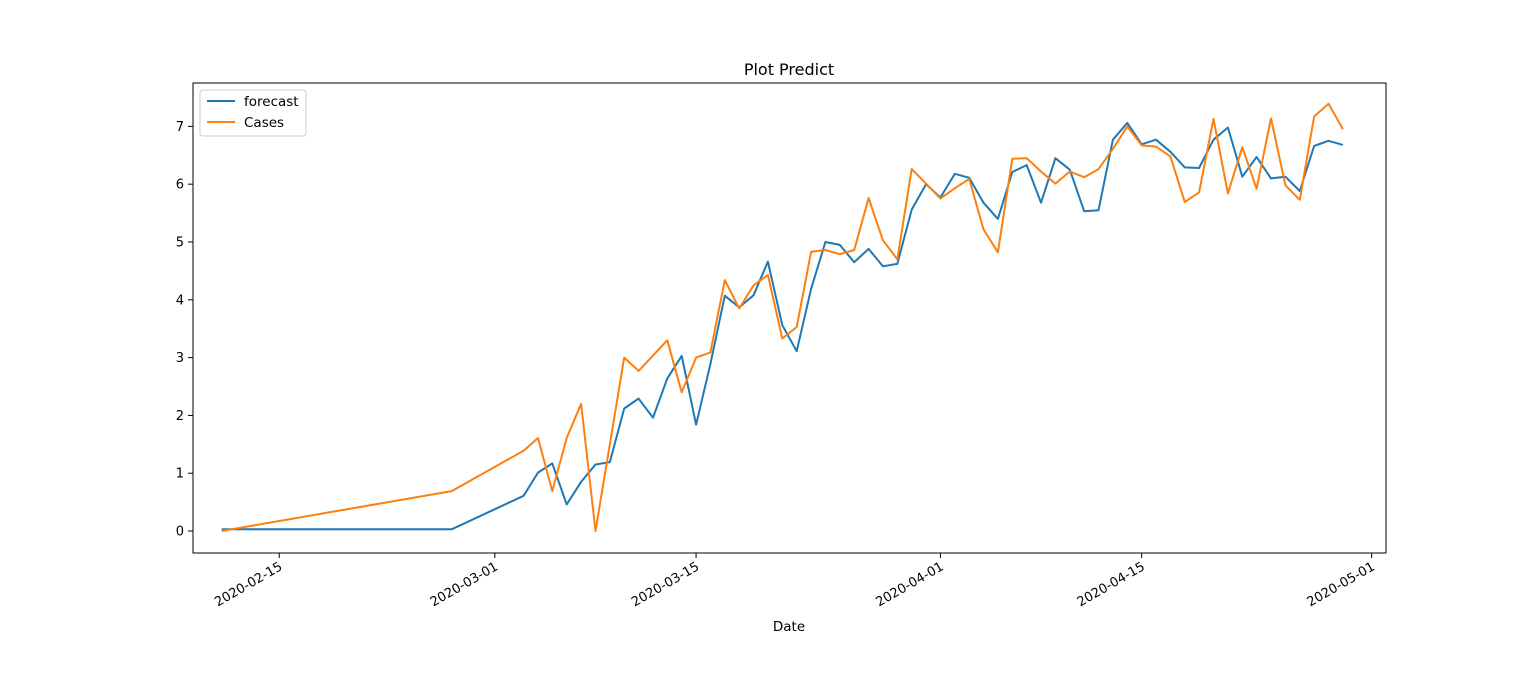  I want to click on y-tick-label: 7, so click(180, 127).